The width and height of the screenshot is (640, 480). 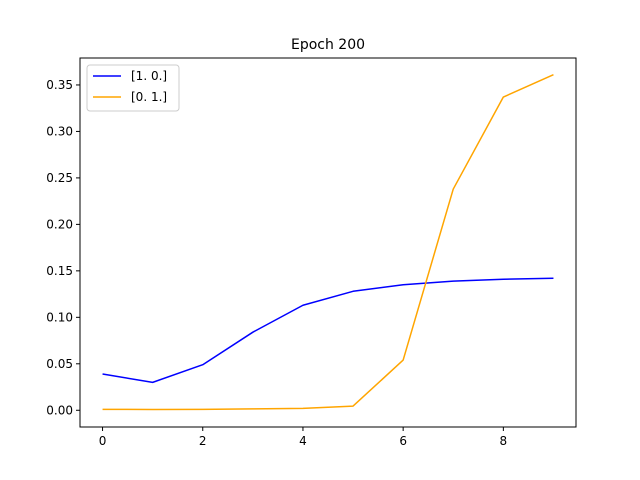 I want to click on legend-label: [0. 1.], so click(x=149, y=97).